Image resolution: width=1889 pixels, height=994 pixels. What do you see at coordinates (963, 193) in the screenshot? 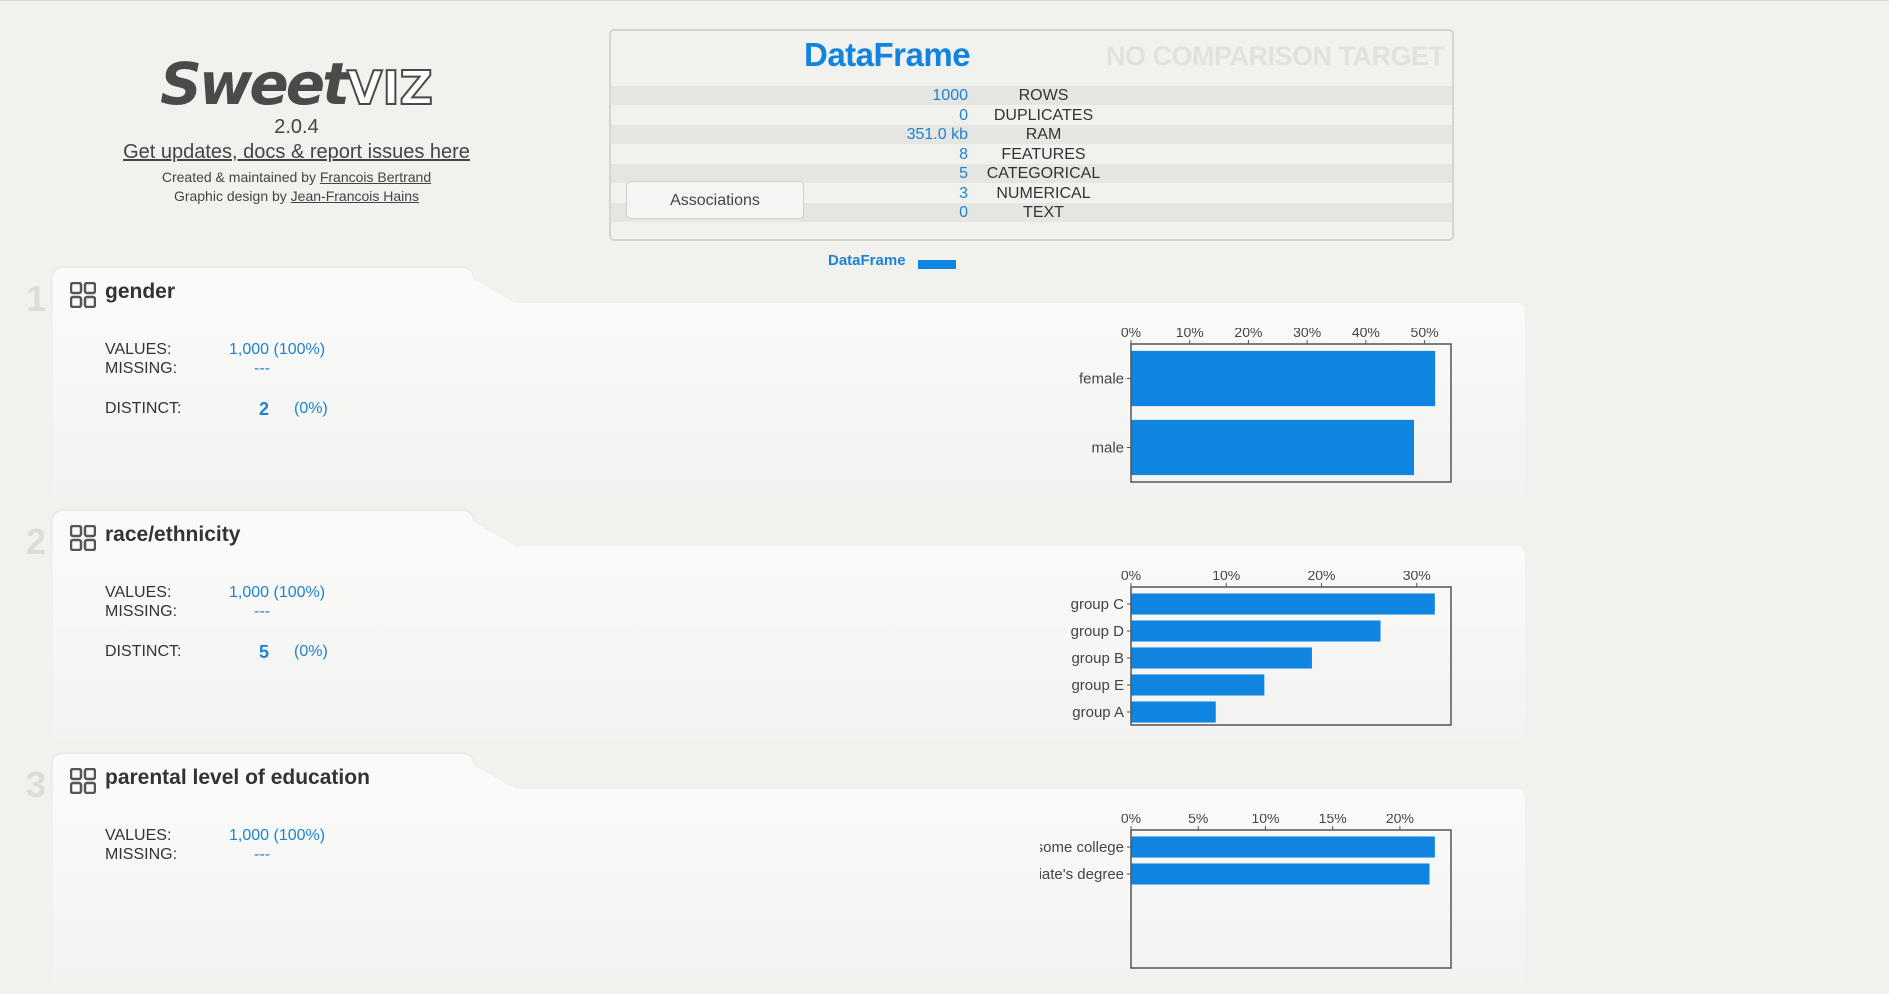
I see `summary-value: 3` at bounding box center [963, 193].